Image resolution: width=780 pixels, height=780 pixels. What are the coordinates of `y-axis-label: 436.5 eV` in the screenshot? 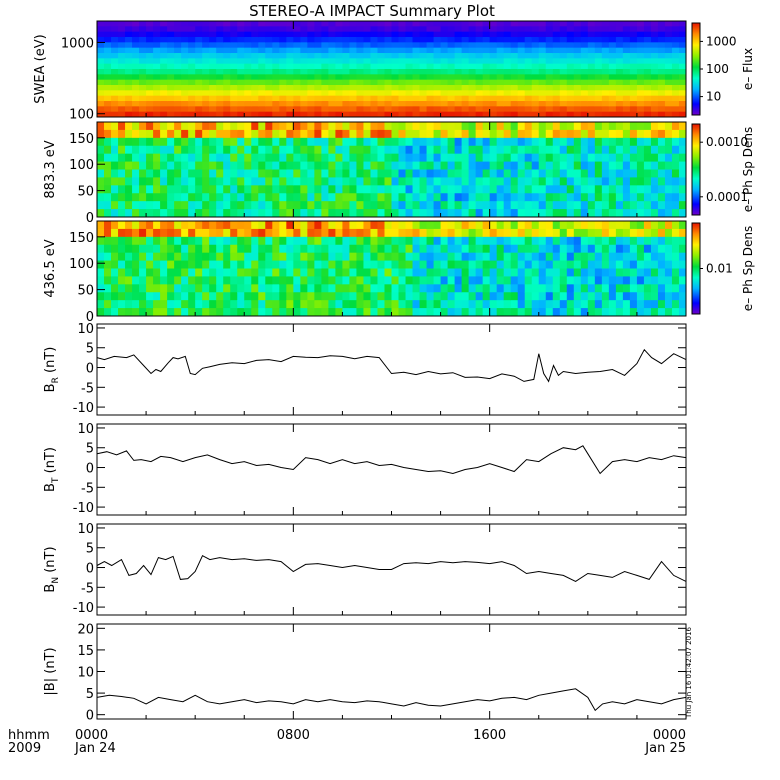 It's located at (50, 268).